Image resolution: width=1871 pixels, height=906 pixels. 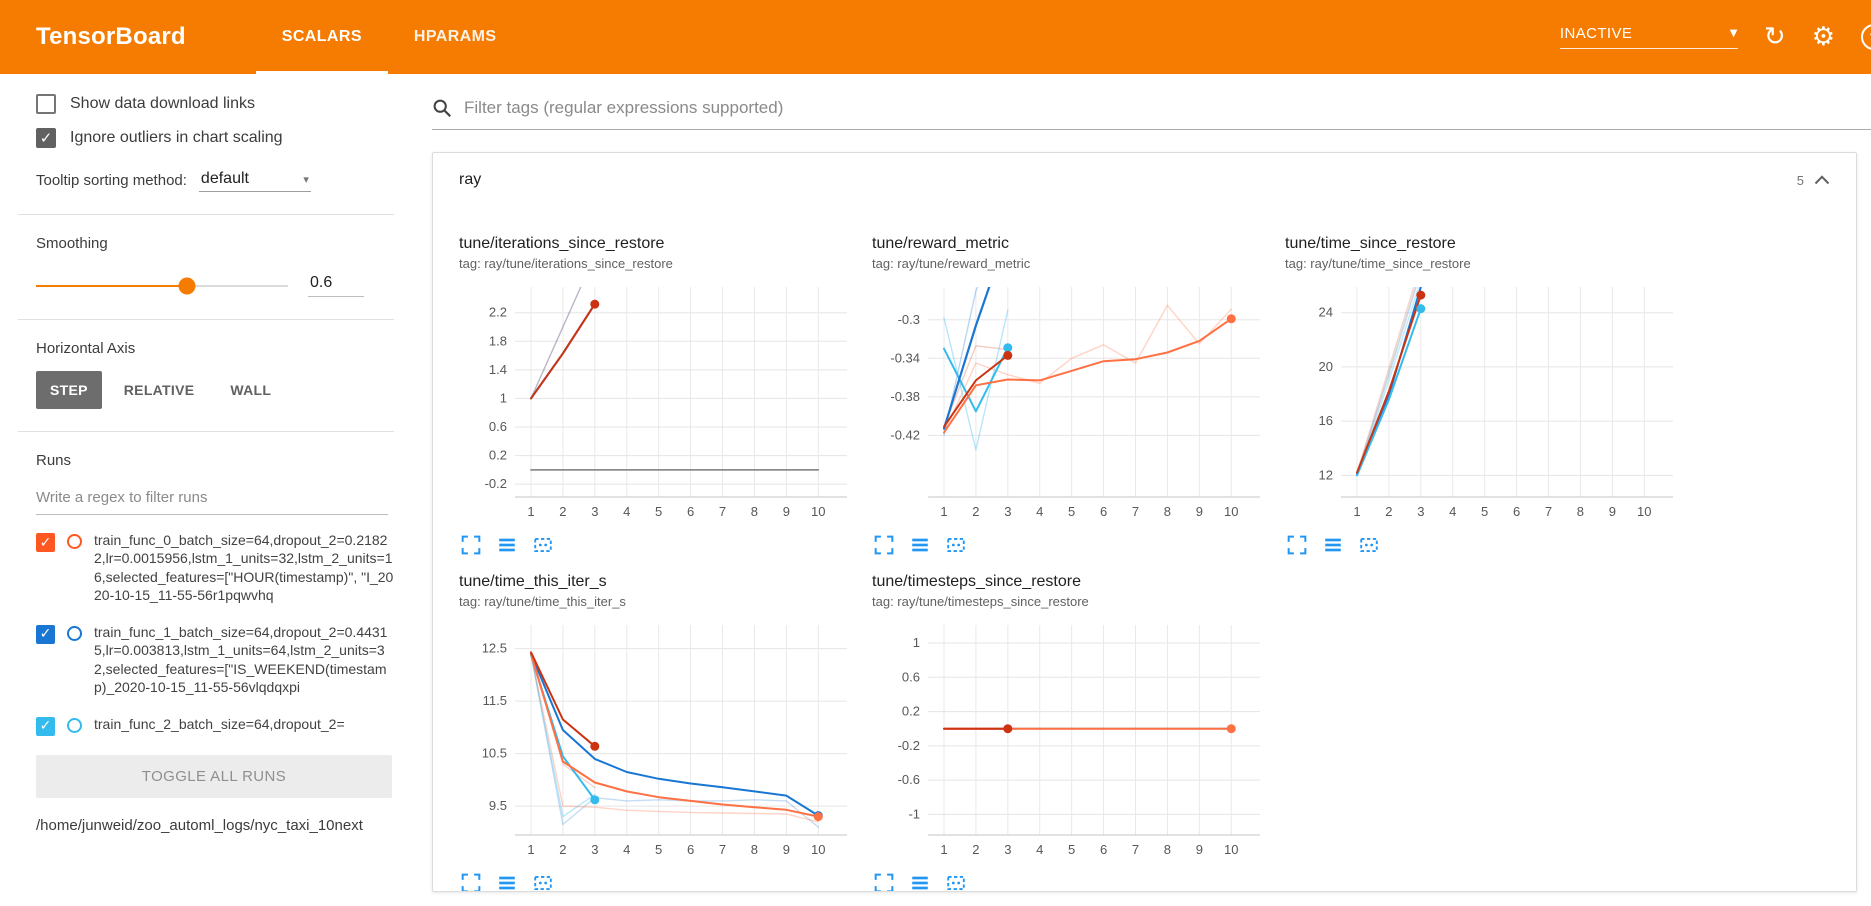 I want to click on svg-text: -0.2, so click(x=909, y=745).